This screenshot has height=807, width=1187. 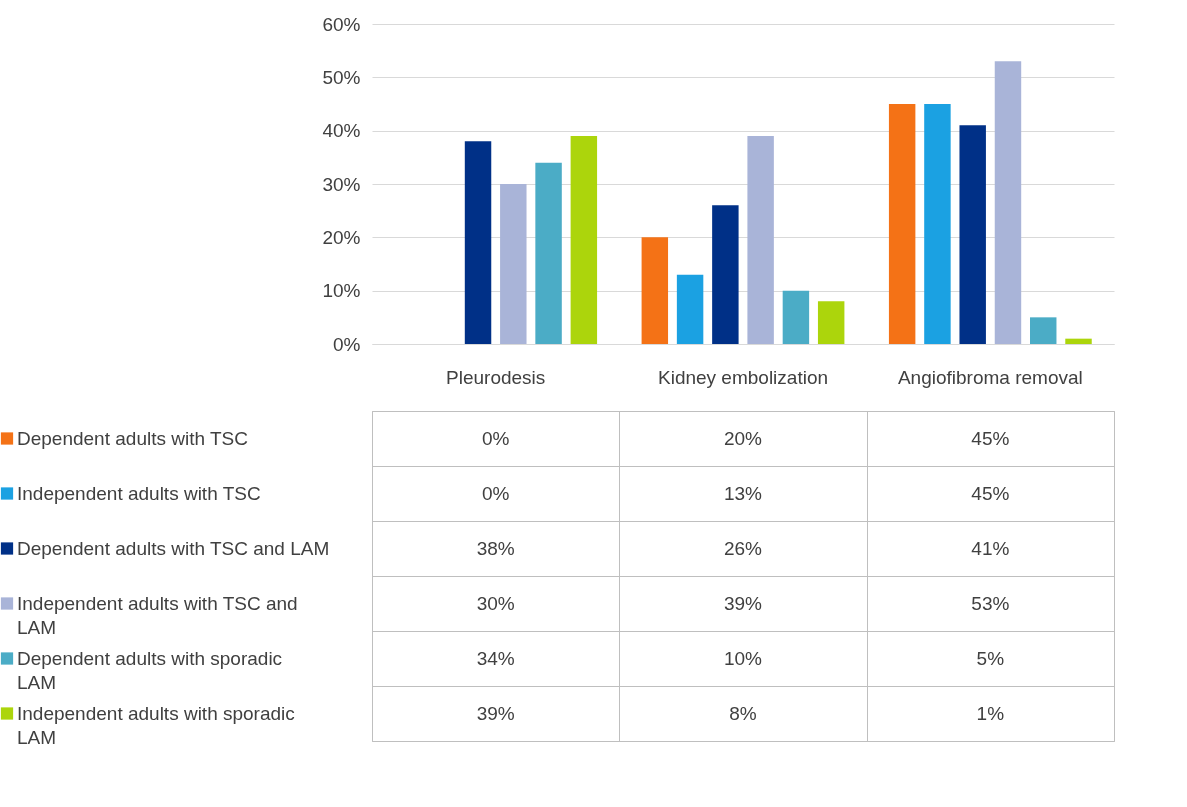 What do you see at coordinates (990, 713) in the screenshot?
I see `data-label: 1%` at bounding box center [990, 713].